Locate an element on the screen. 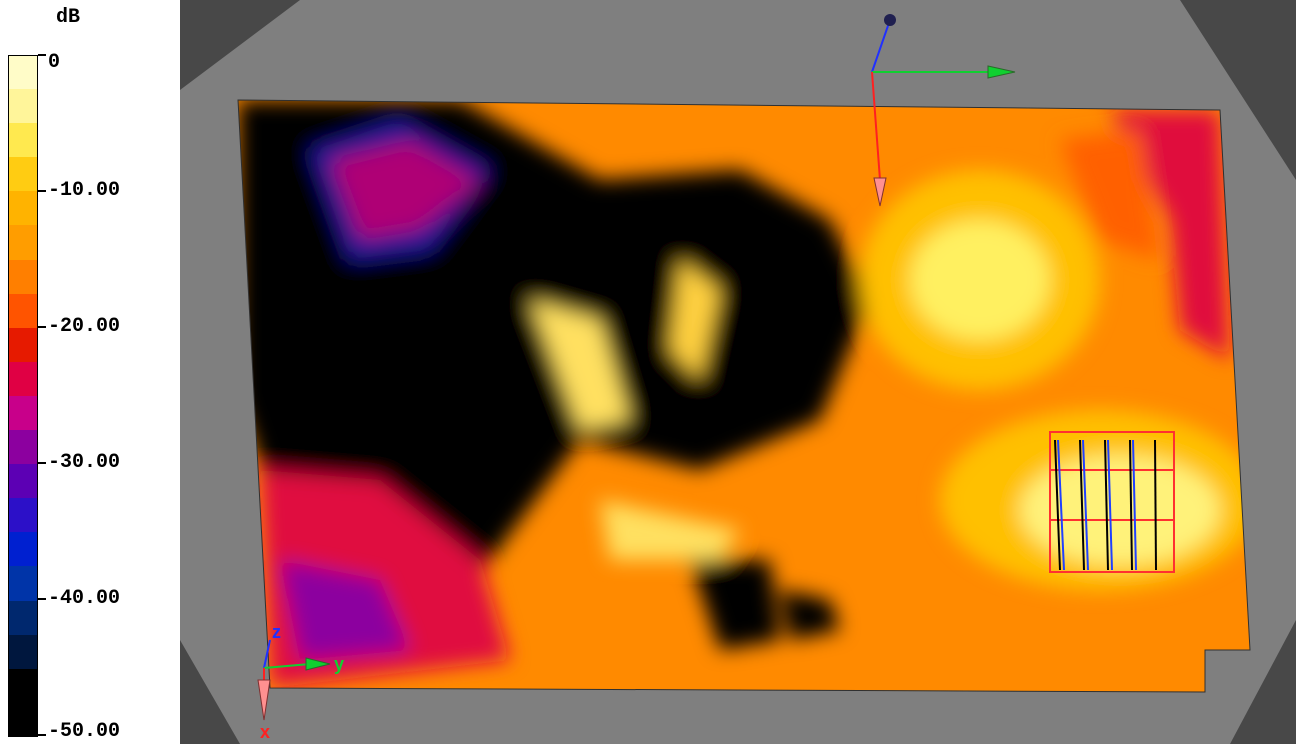 The image size is (1296, 744). colorbar-tick-label: -40.00 is located at coordinates (84, 598).